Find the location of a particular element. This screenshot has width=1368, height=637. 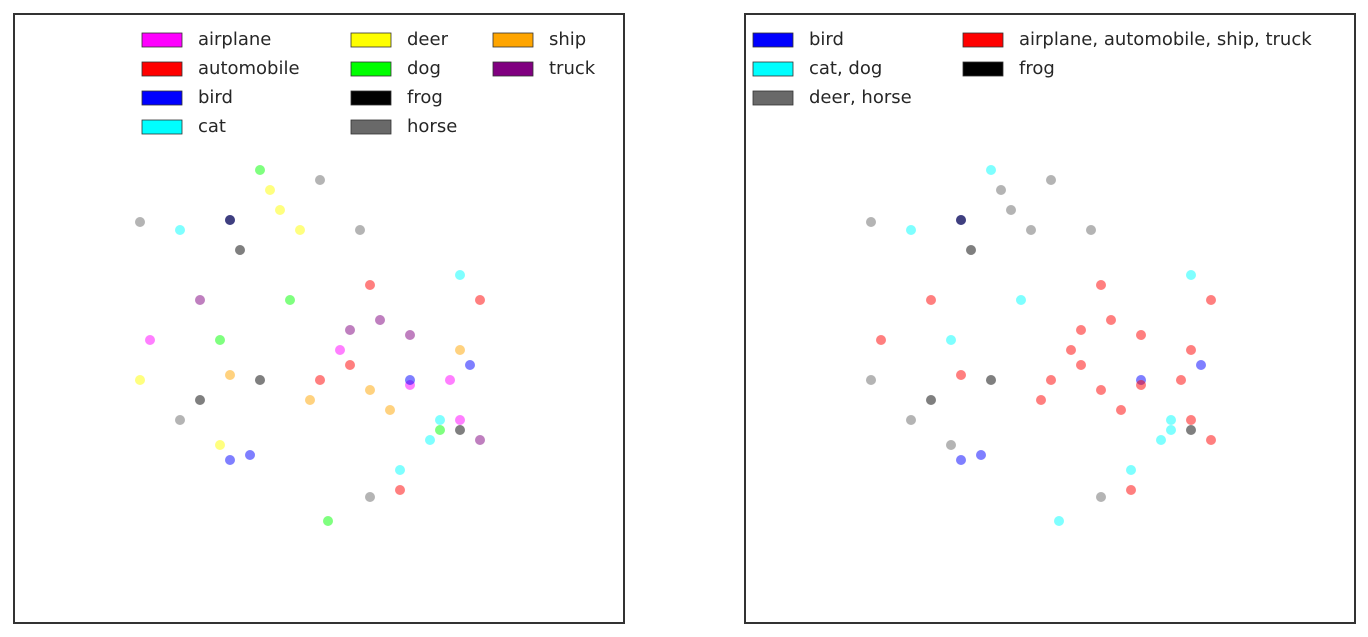

legend-label: cat, dog is located at coordinates (845, 68).